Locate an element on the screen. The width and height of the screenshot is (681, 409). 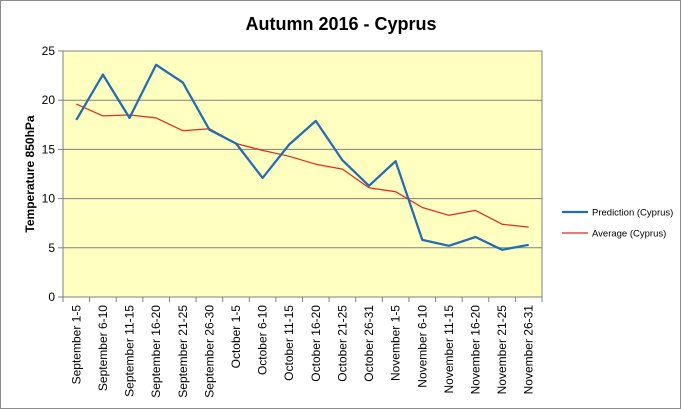
x-tick-label: September 1-5 is located at coordinates (76, 345).